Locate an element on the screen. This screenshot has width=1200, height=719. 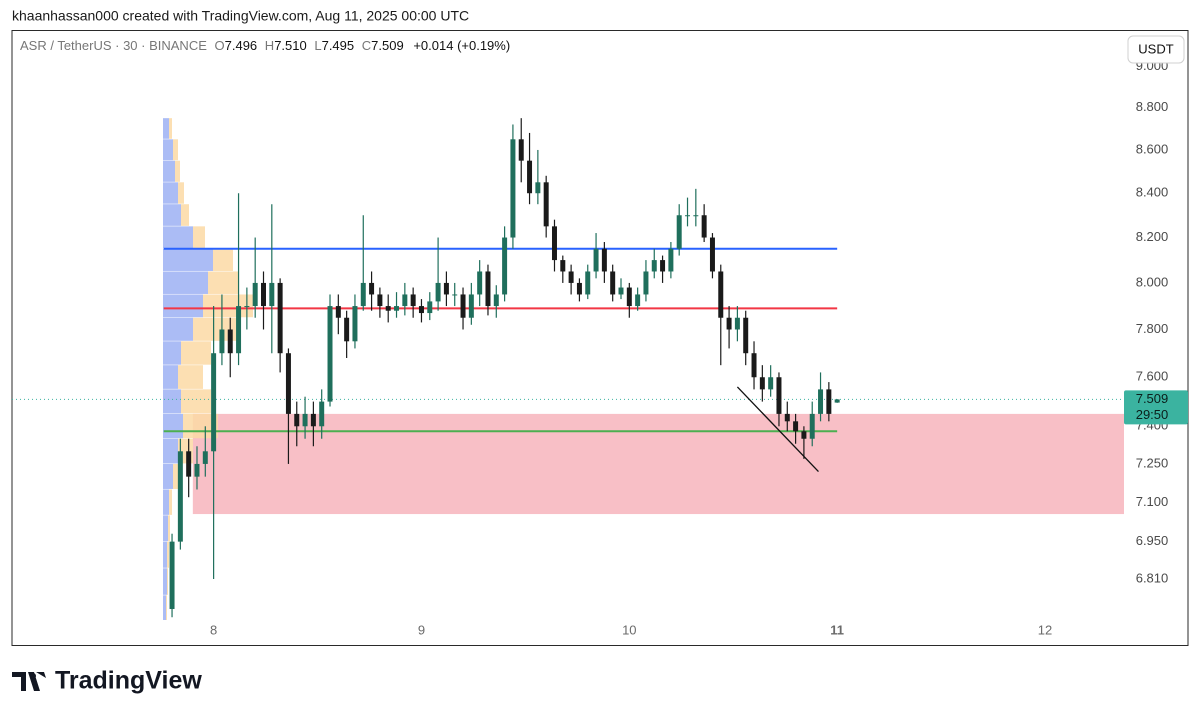
brand-name: TradingView is located at coordinates (128, 681).